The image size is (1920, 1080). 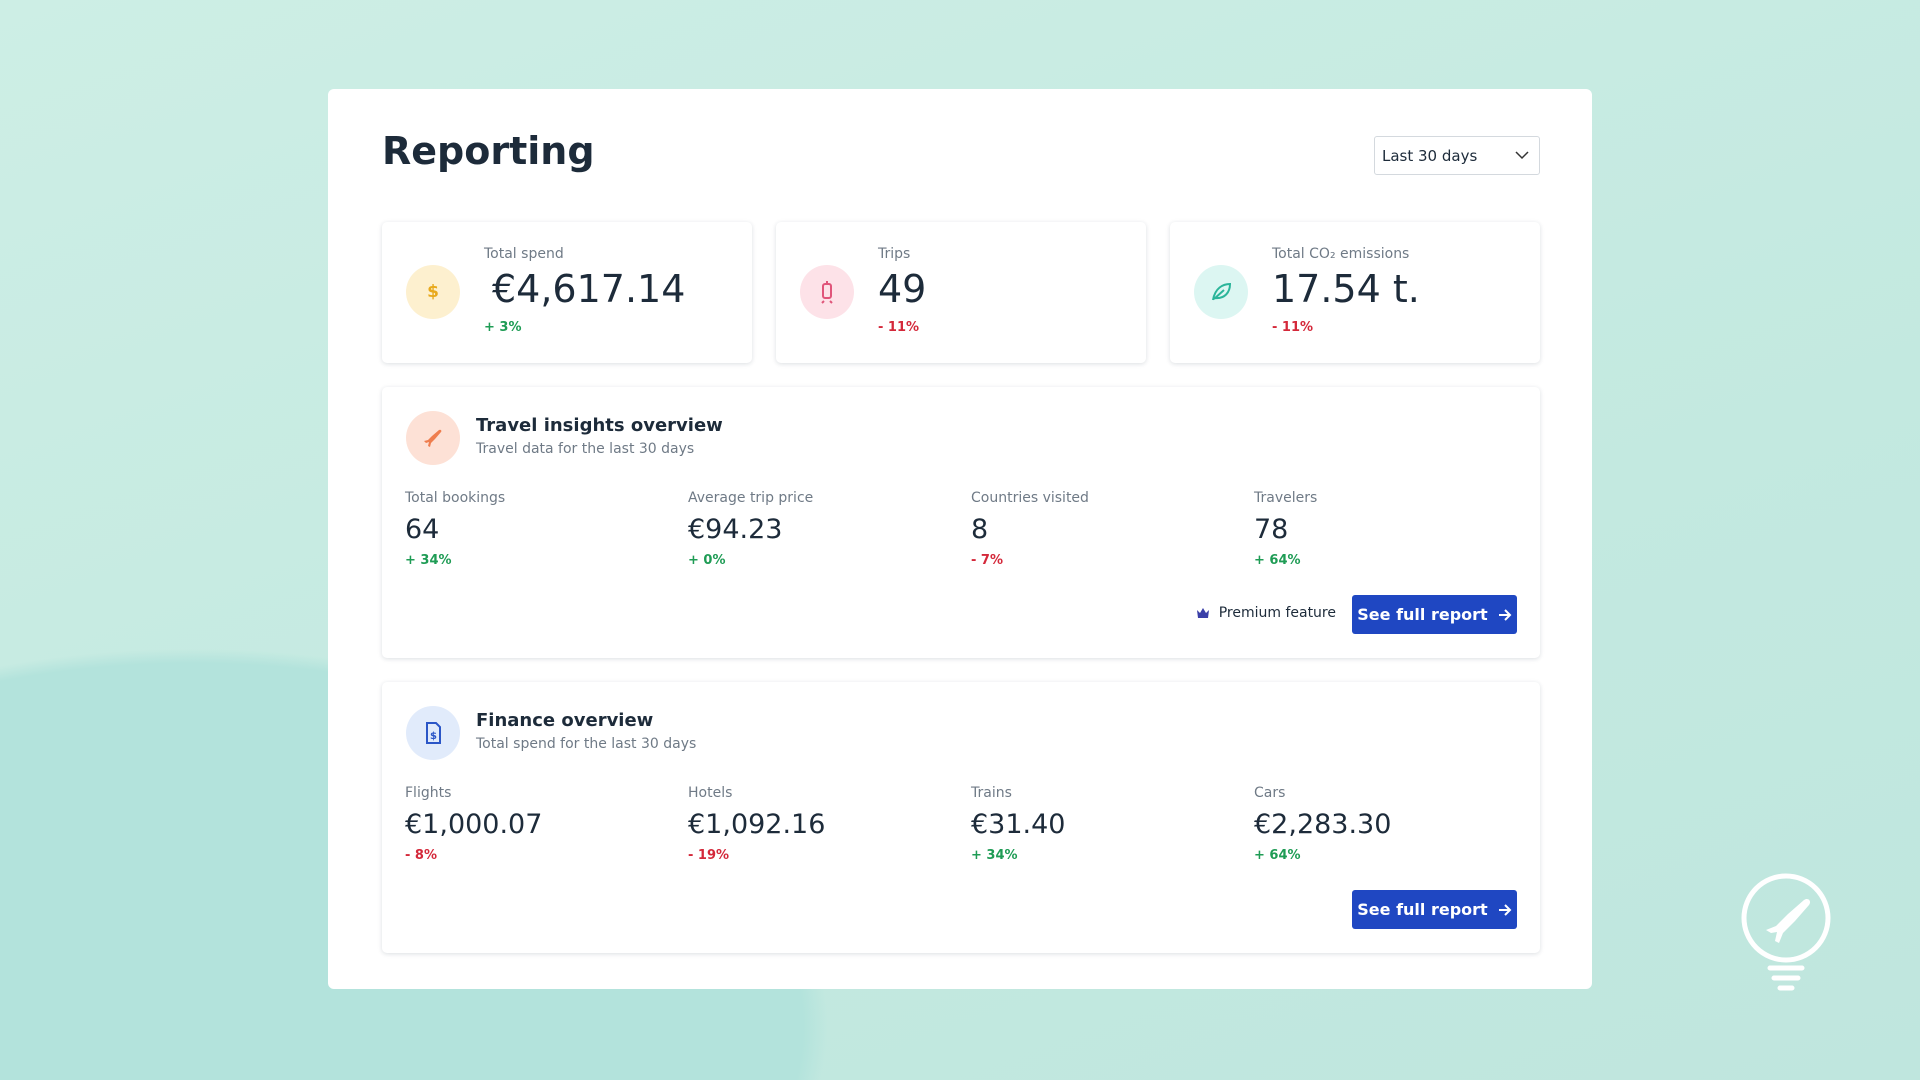 What do you see at coordinates (503, 327) in the screenshot?
I see `change: + 3%` at bounding box center [503, 327].